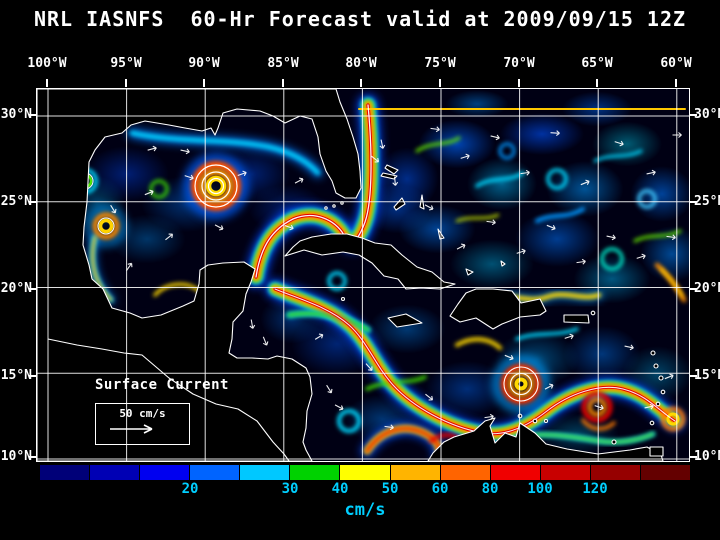 Image resolution: width=720 pixels, height=540 pixels. Describe the element at coordinates (370, 261) in the screenshot. I see `cuba` at that location.